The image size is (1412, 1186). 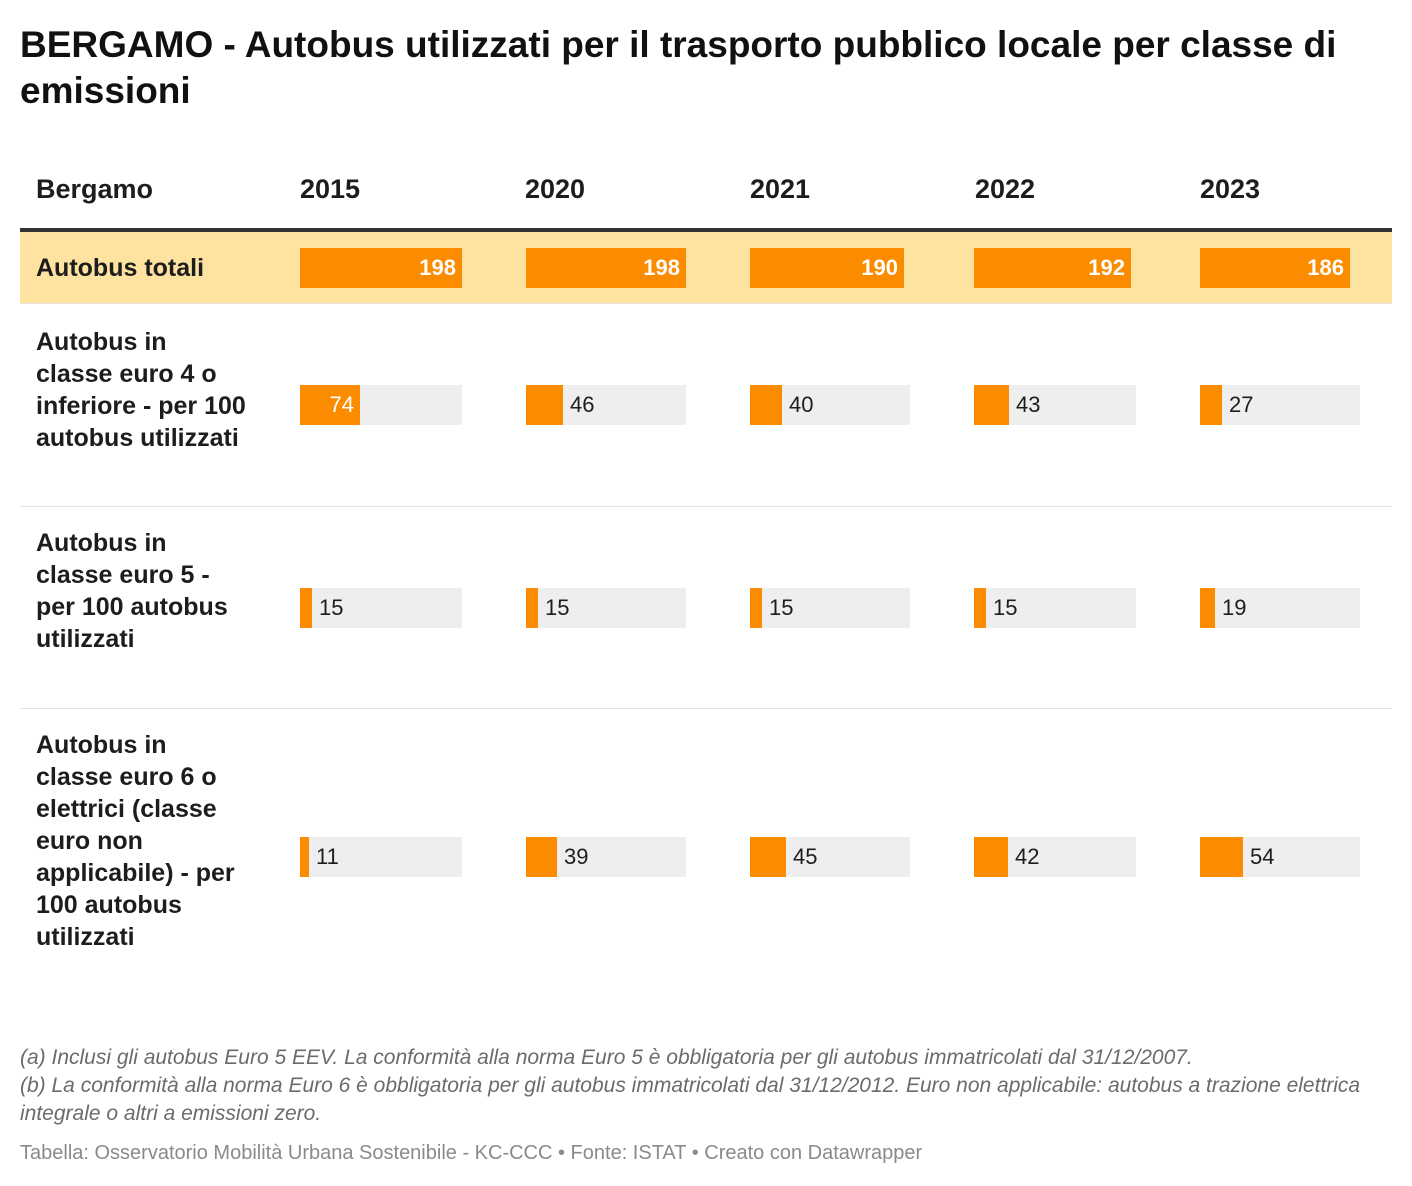 I want to click on column-header-2020: 2020, so click(x=555, y=189).